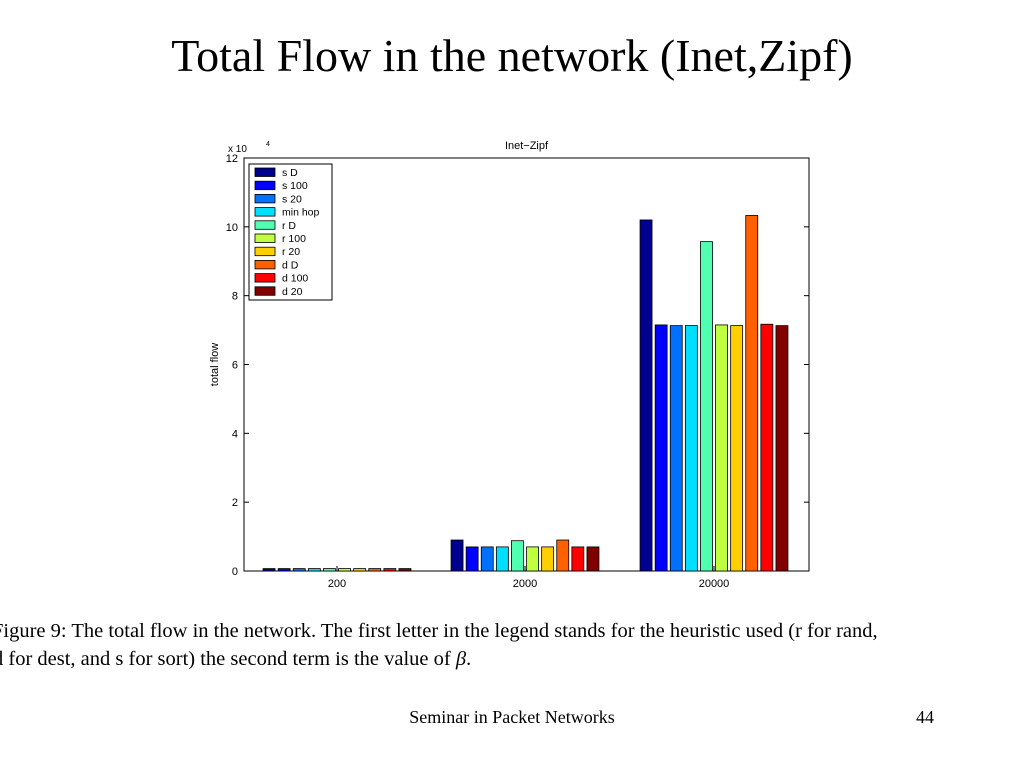  What do you see at coordinates (525, 584) in the screenshot?
I see `x-tick-label: 2000` at bounding box center [525, 584].